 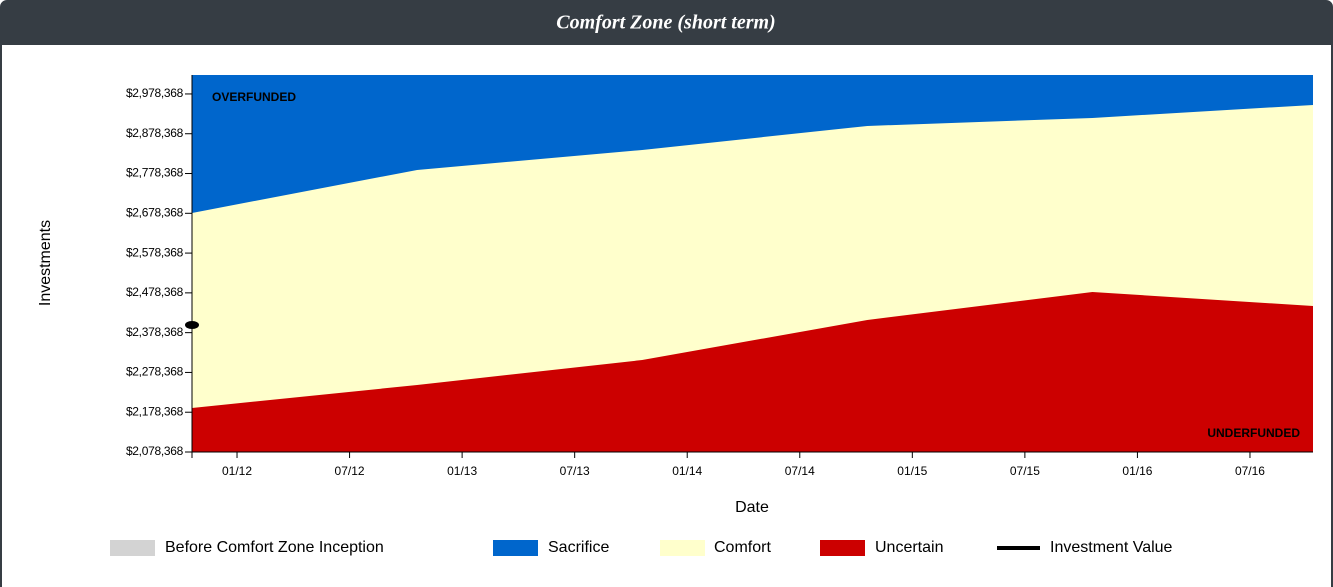 I want to click on legend-label: Comfort, so click(x=742, y=547).